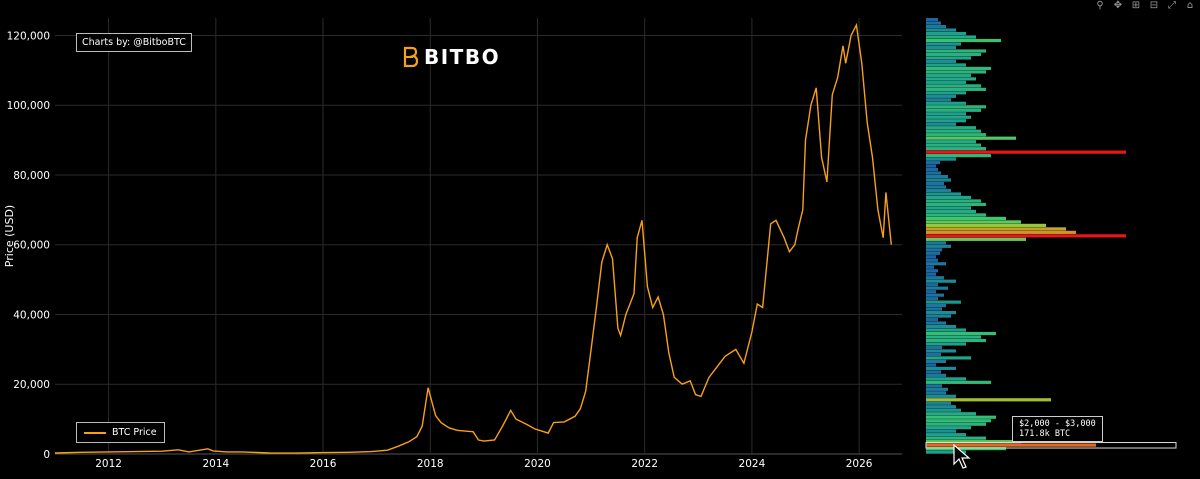  What do you see at coordinates (28, 36) in the screenshot?
I see `y-tick-label: 120,000` at bounding box center [28, 36].